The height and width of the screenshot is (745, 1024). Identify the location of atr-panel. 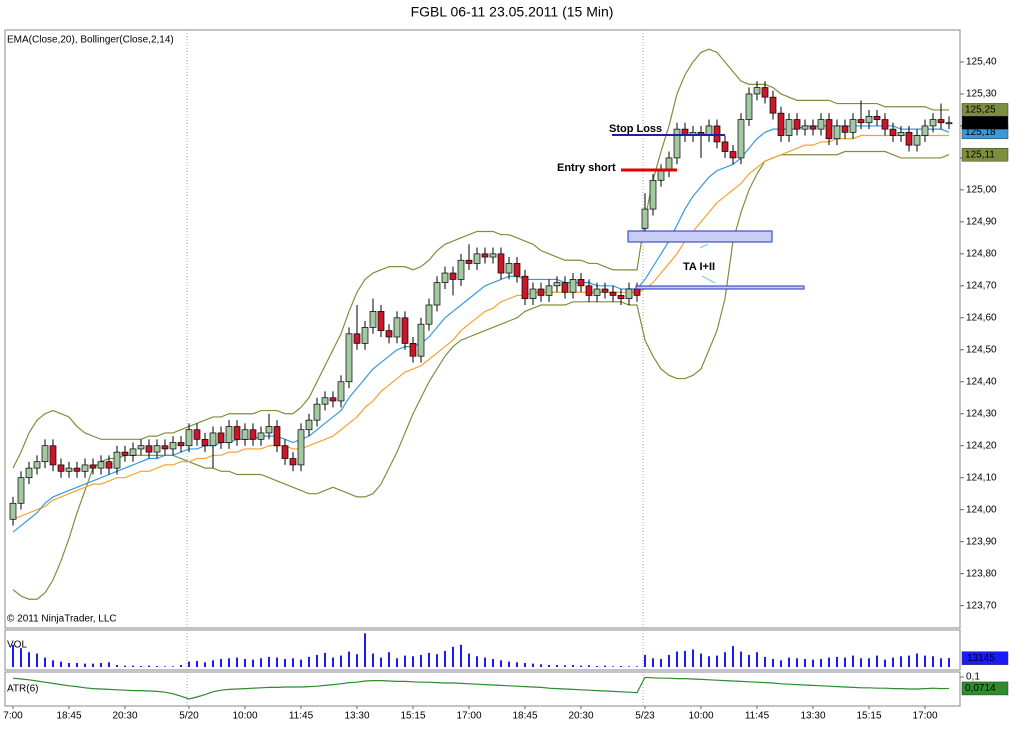
(482, 689).